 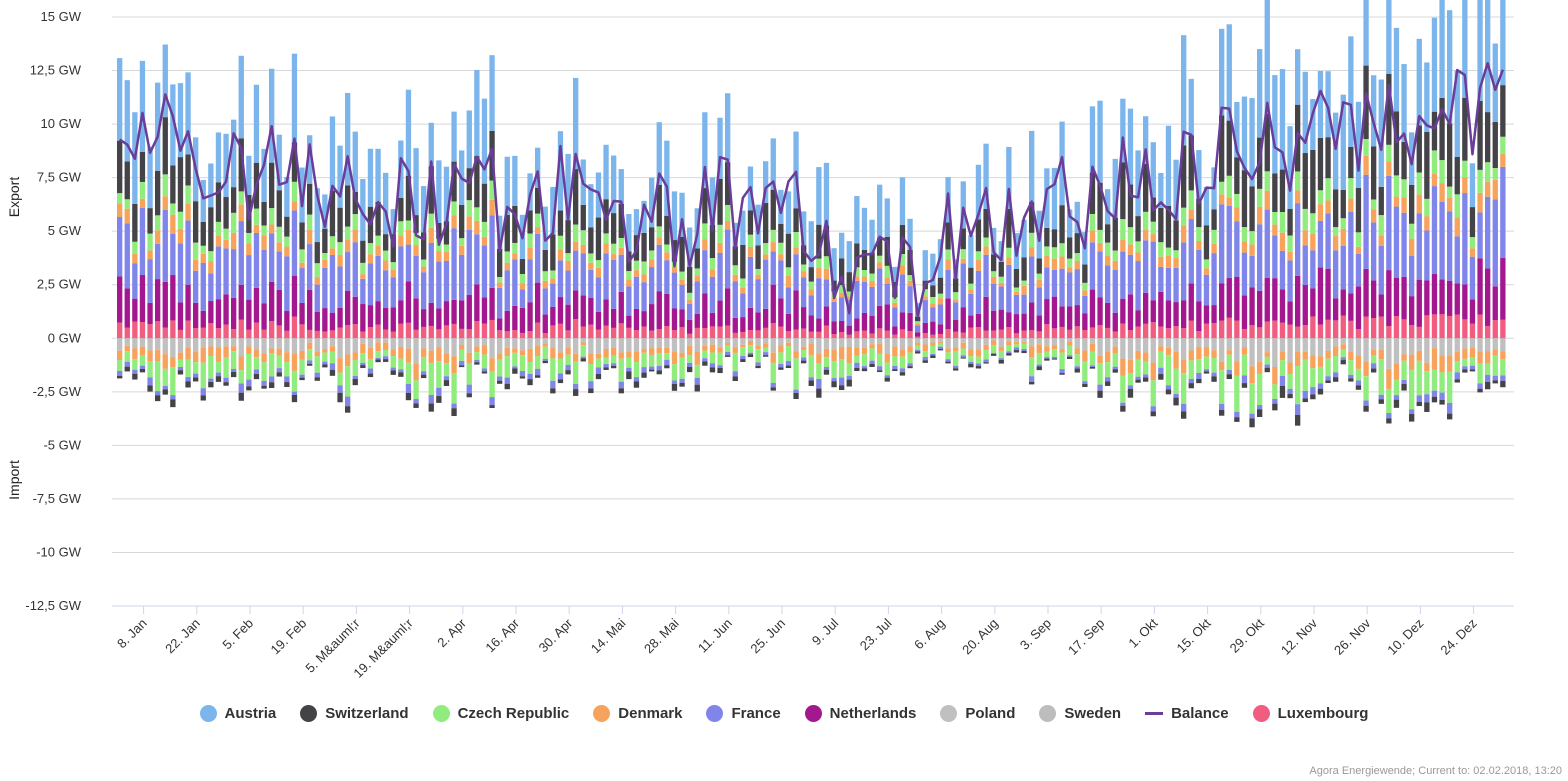 What do you see at coordinates (500, 713) in the screenshot?
I see `legend-item-czech-republic: Czech Republic` at bounding box center [500, 713].